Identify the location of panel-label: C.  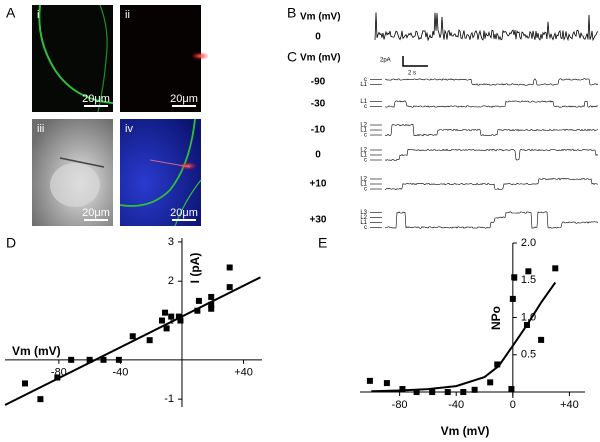
(292, 57).